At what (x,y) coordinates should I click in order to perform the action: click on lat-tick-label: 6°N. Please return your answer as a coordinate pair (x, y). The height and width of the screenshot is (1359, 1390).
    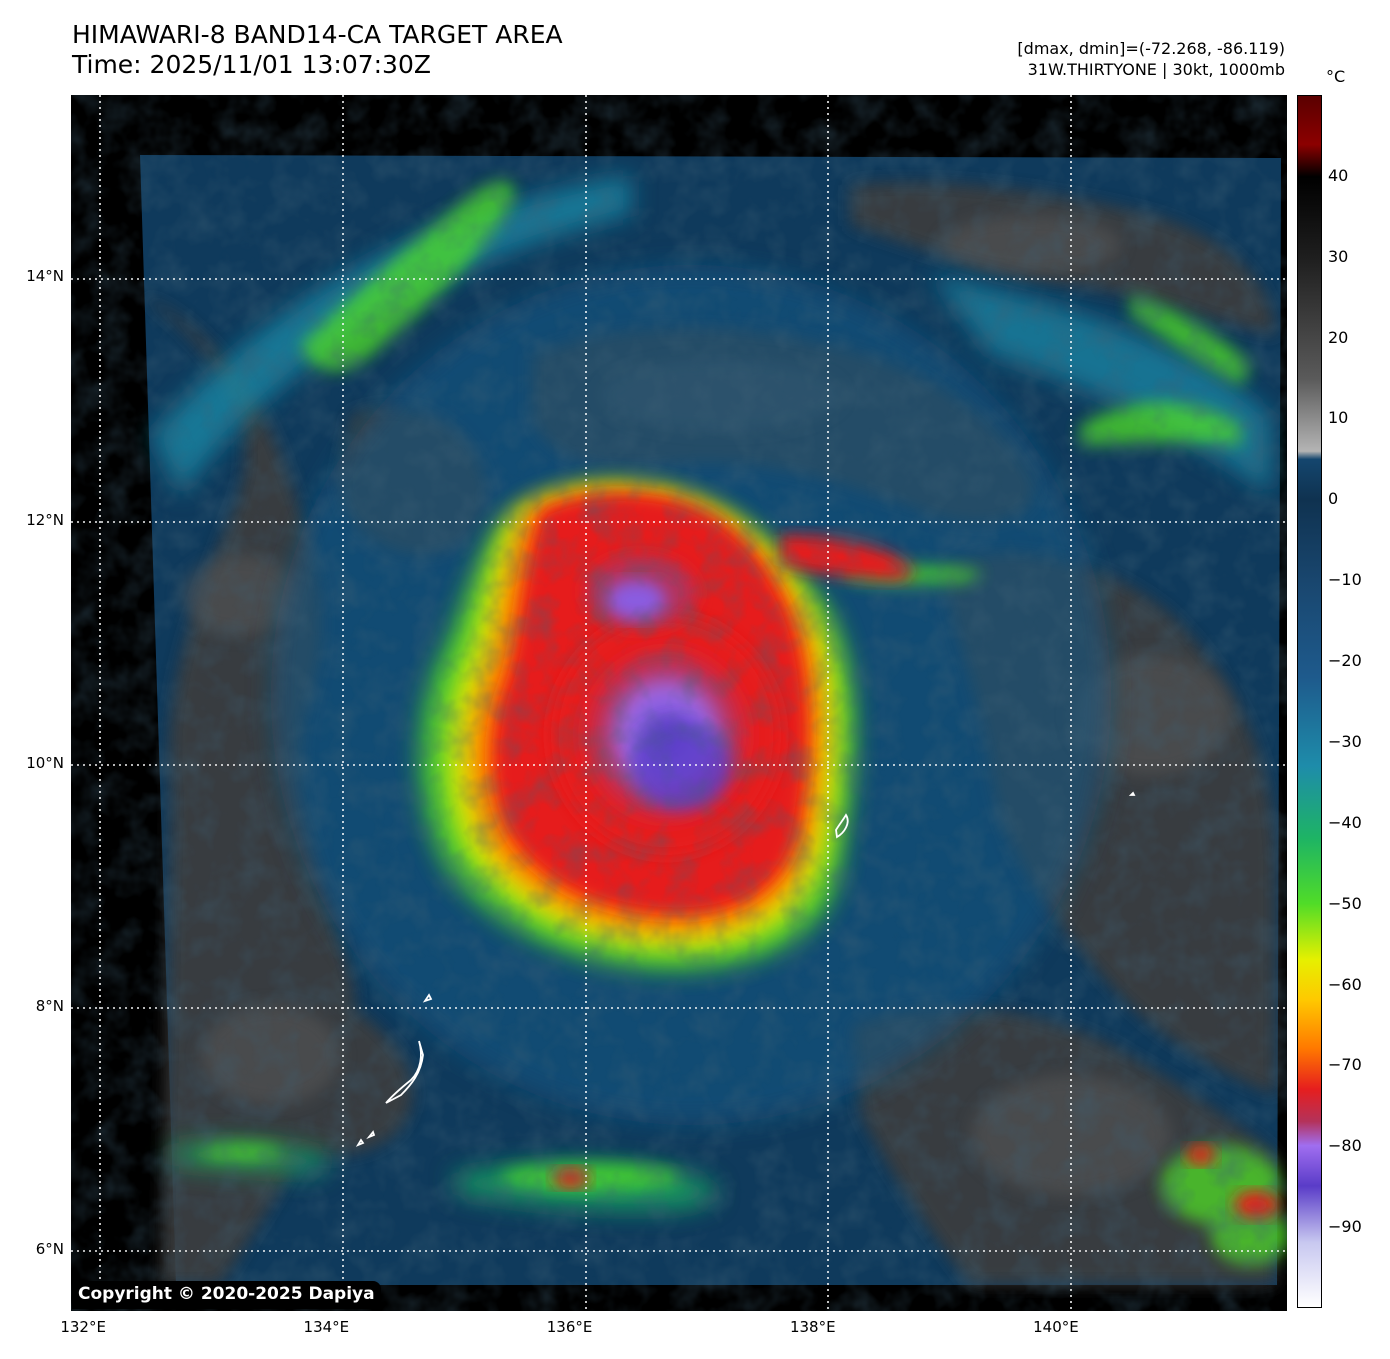
    Looking at the image, I should click on (49, 1249).